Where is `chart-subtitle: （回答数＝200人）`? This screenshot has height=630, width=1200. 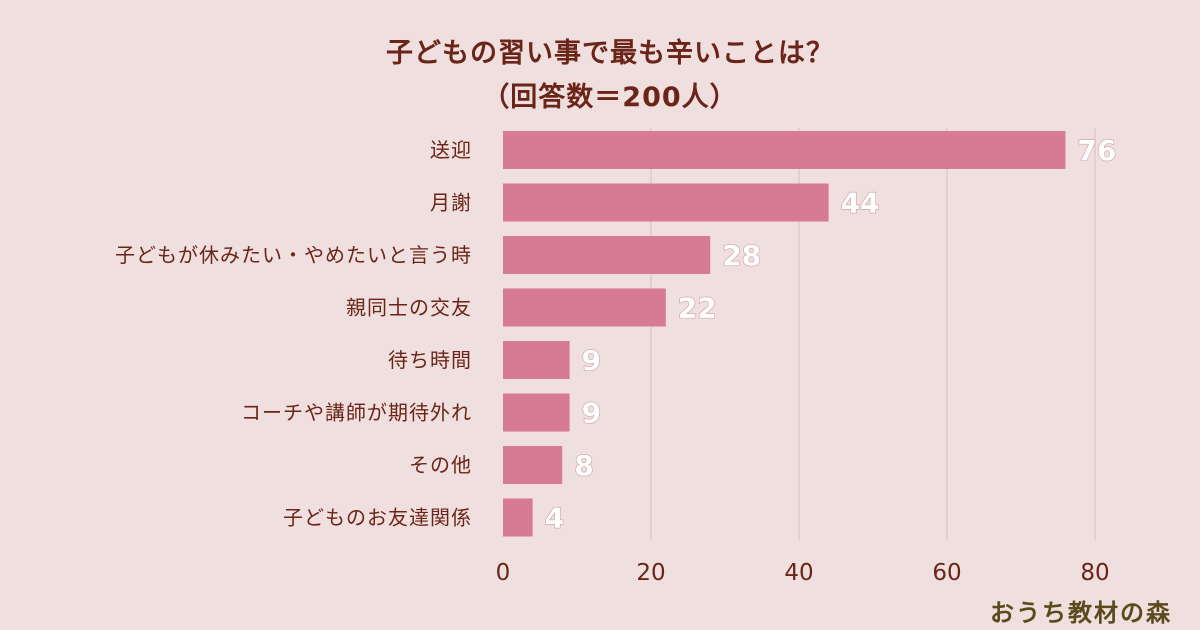 chart-subtitle: （回答数＝200人） is located at coordinates (609, 97).